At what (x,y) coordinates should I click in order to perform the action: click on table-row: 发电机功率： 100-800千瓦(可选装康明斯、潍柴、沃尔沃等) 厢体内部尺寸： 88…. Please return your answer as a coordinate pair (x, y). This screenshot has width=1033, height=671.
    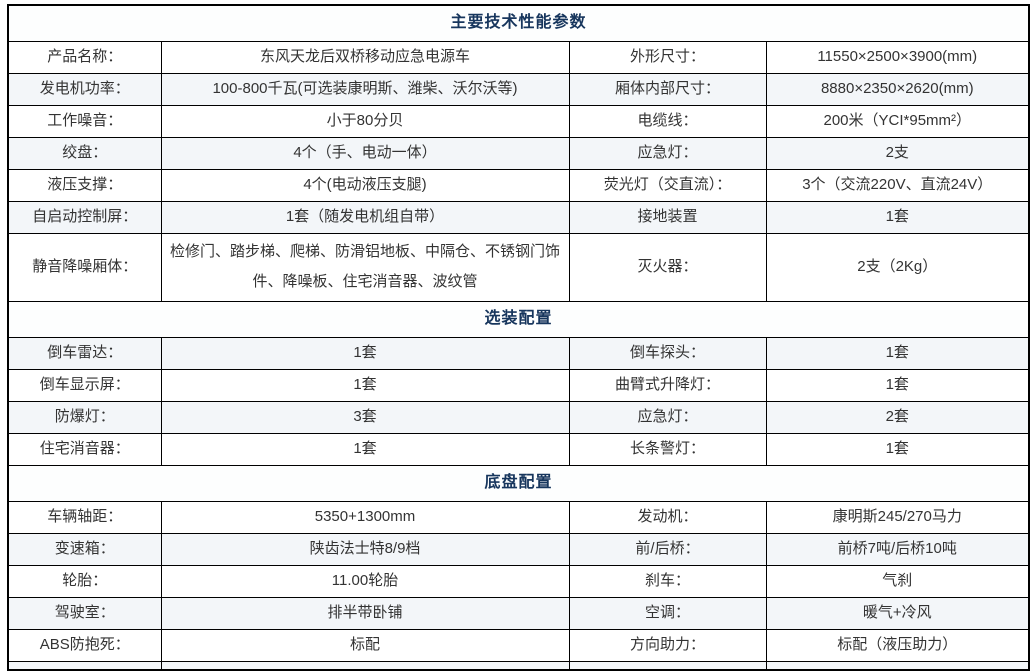
    Looking at the image, I should click on (518, 89).